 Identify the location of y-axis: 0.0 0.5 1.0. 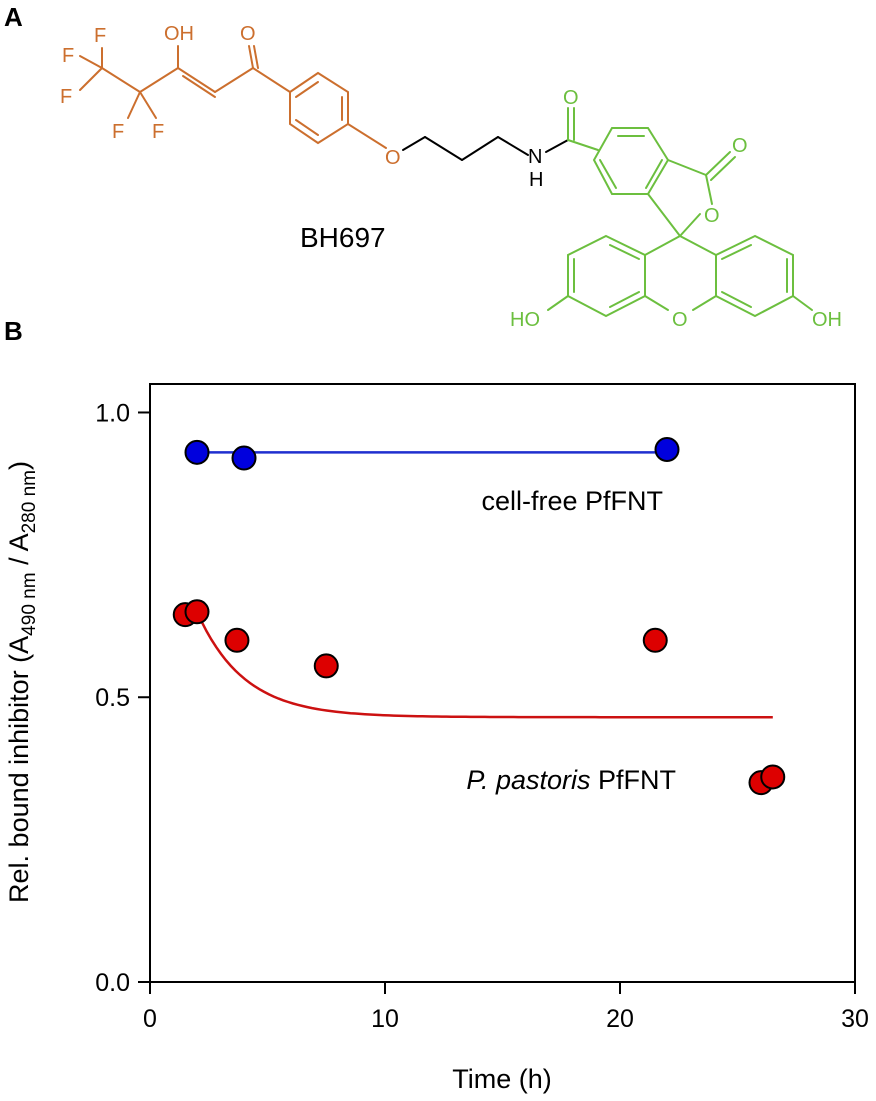
(122, 698).